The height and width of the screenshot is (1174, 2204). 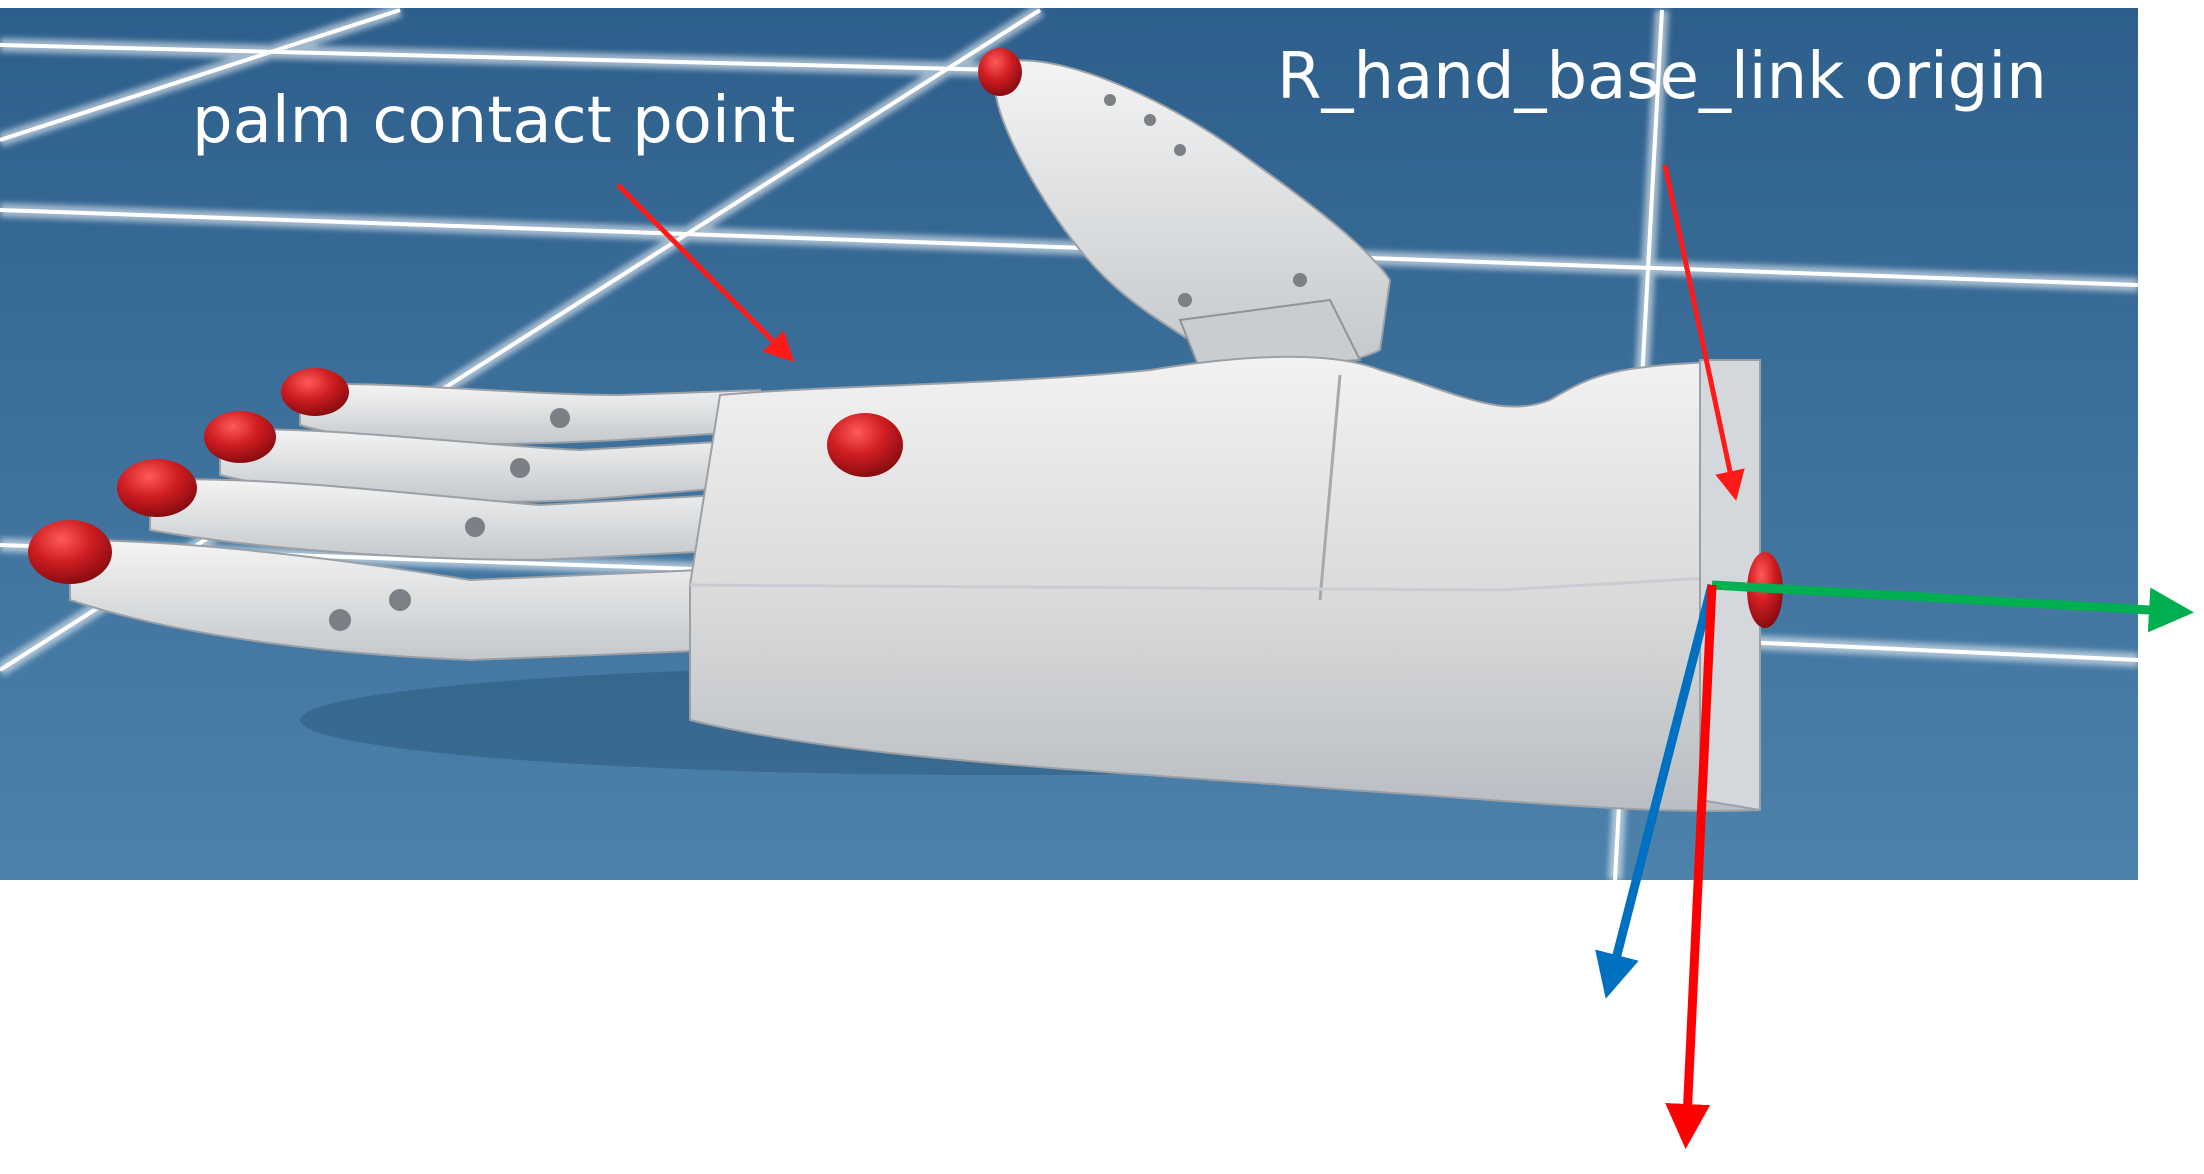 I want to click on x-axis-arrow, so click(x=1691, y=866).